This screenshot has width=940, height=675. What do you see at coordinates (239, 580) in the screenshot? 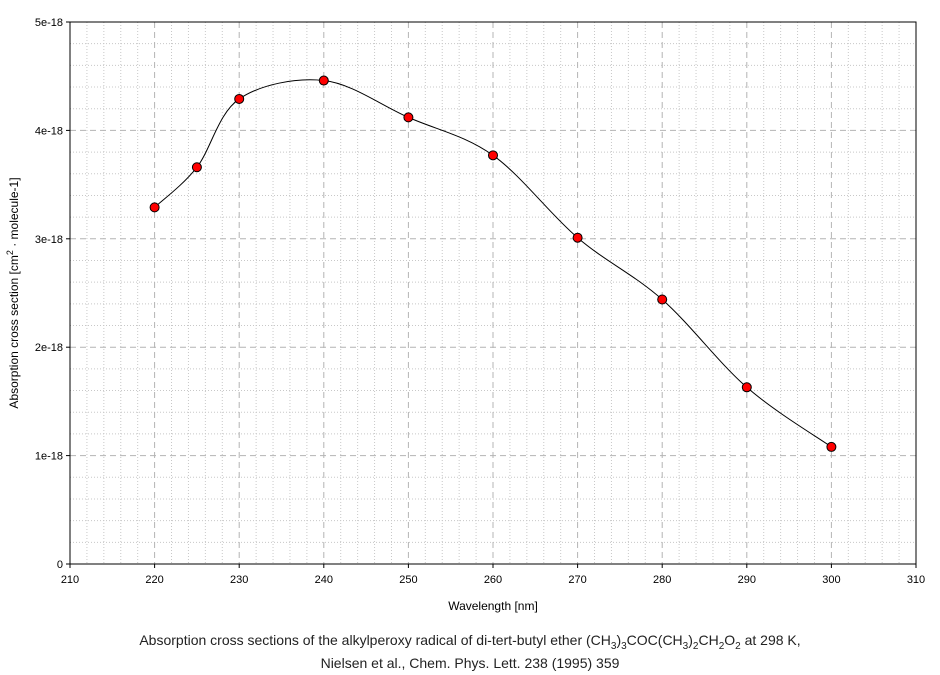
I see `x-tick-label: 230` at bounding box center [239, 580].